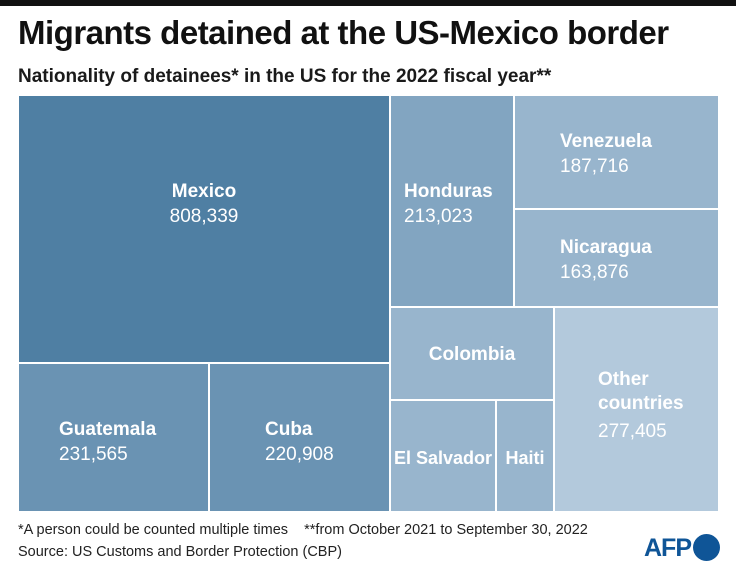  I want to click on tile-colombia: Colombia, so click(472, 353).